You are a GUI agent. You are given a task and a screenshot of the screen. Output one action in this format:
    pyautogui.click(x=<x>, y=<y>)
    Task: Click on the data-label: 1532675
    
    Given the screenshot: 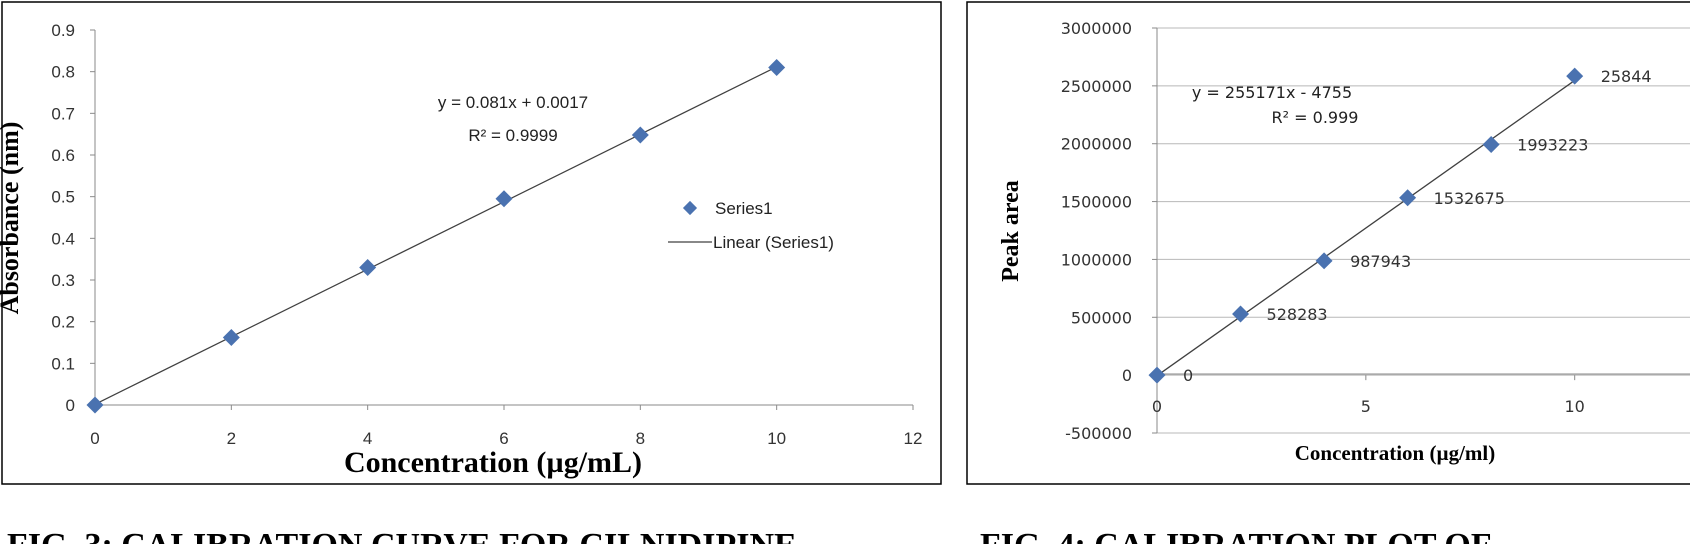 What is the action you would take?
    pyautogui.click(x=1469, y=198)
    